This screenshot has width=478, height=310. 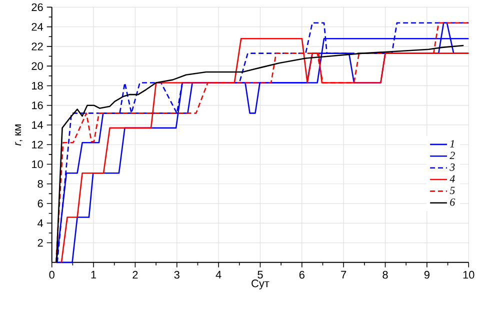 What do you see at coordinates (452, 155) in the screenshot?
I see `legend-label: 2` at bounding box center [452, 155].